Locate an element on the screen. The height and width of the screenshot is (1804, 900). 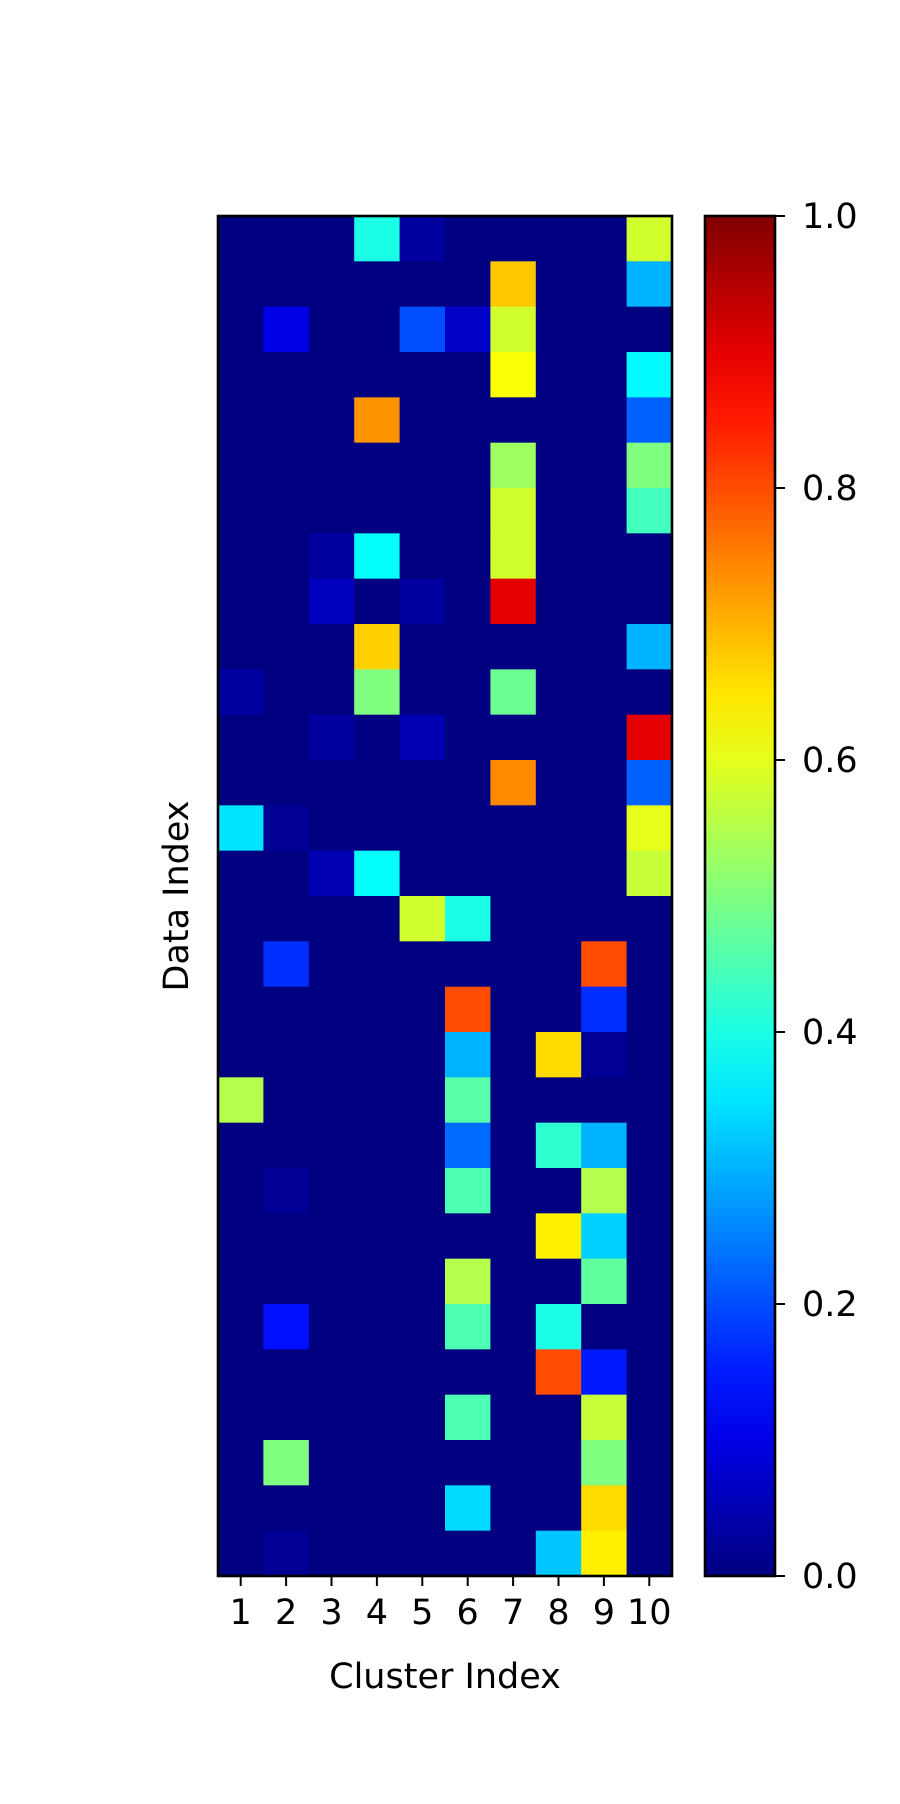
x-tick-label: 2 is located at coordinates (286, 1613).